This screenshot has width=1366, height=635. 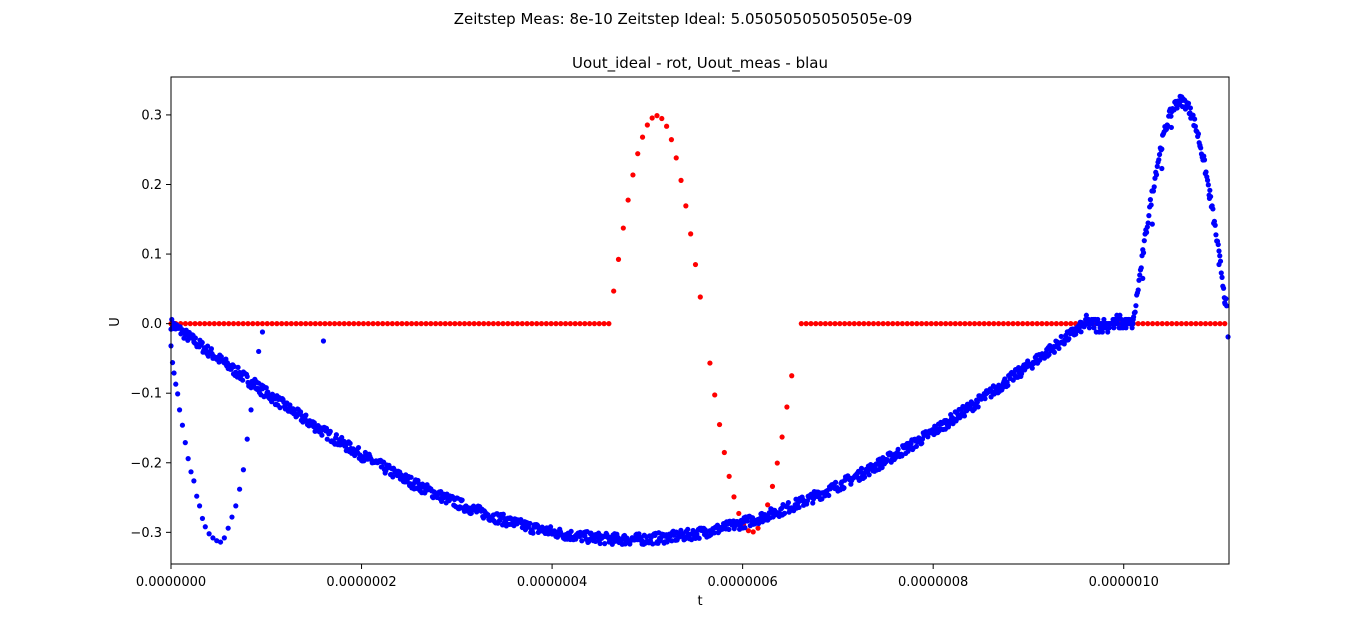 What do you see at coordinates (151, 255) in the screenshot?
I see `y-tick-label: 0.1` at bounding box center [151, 255].